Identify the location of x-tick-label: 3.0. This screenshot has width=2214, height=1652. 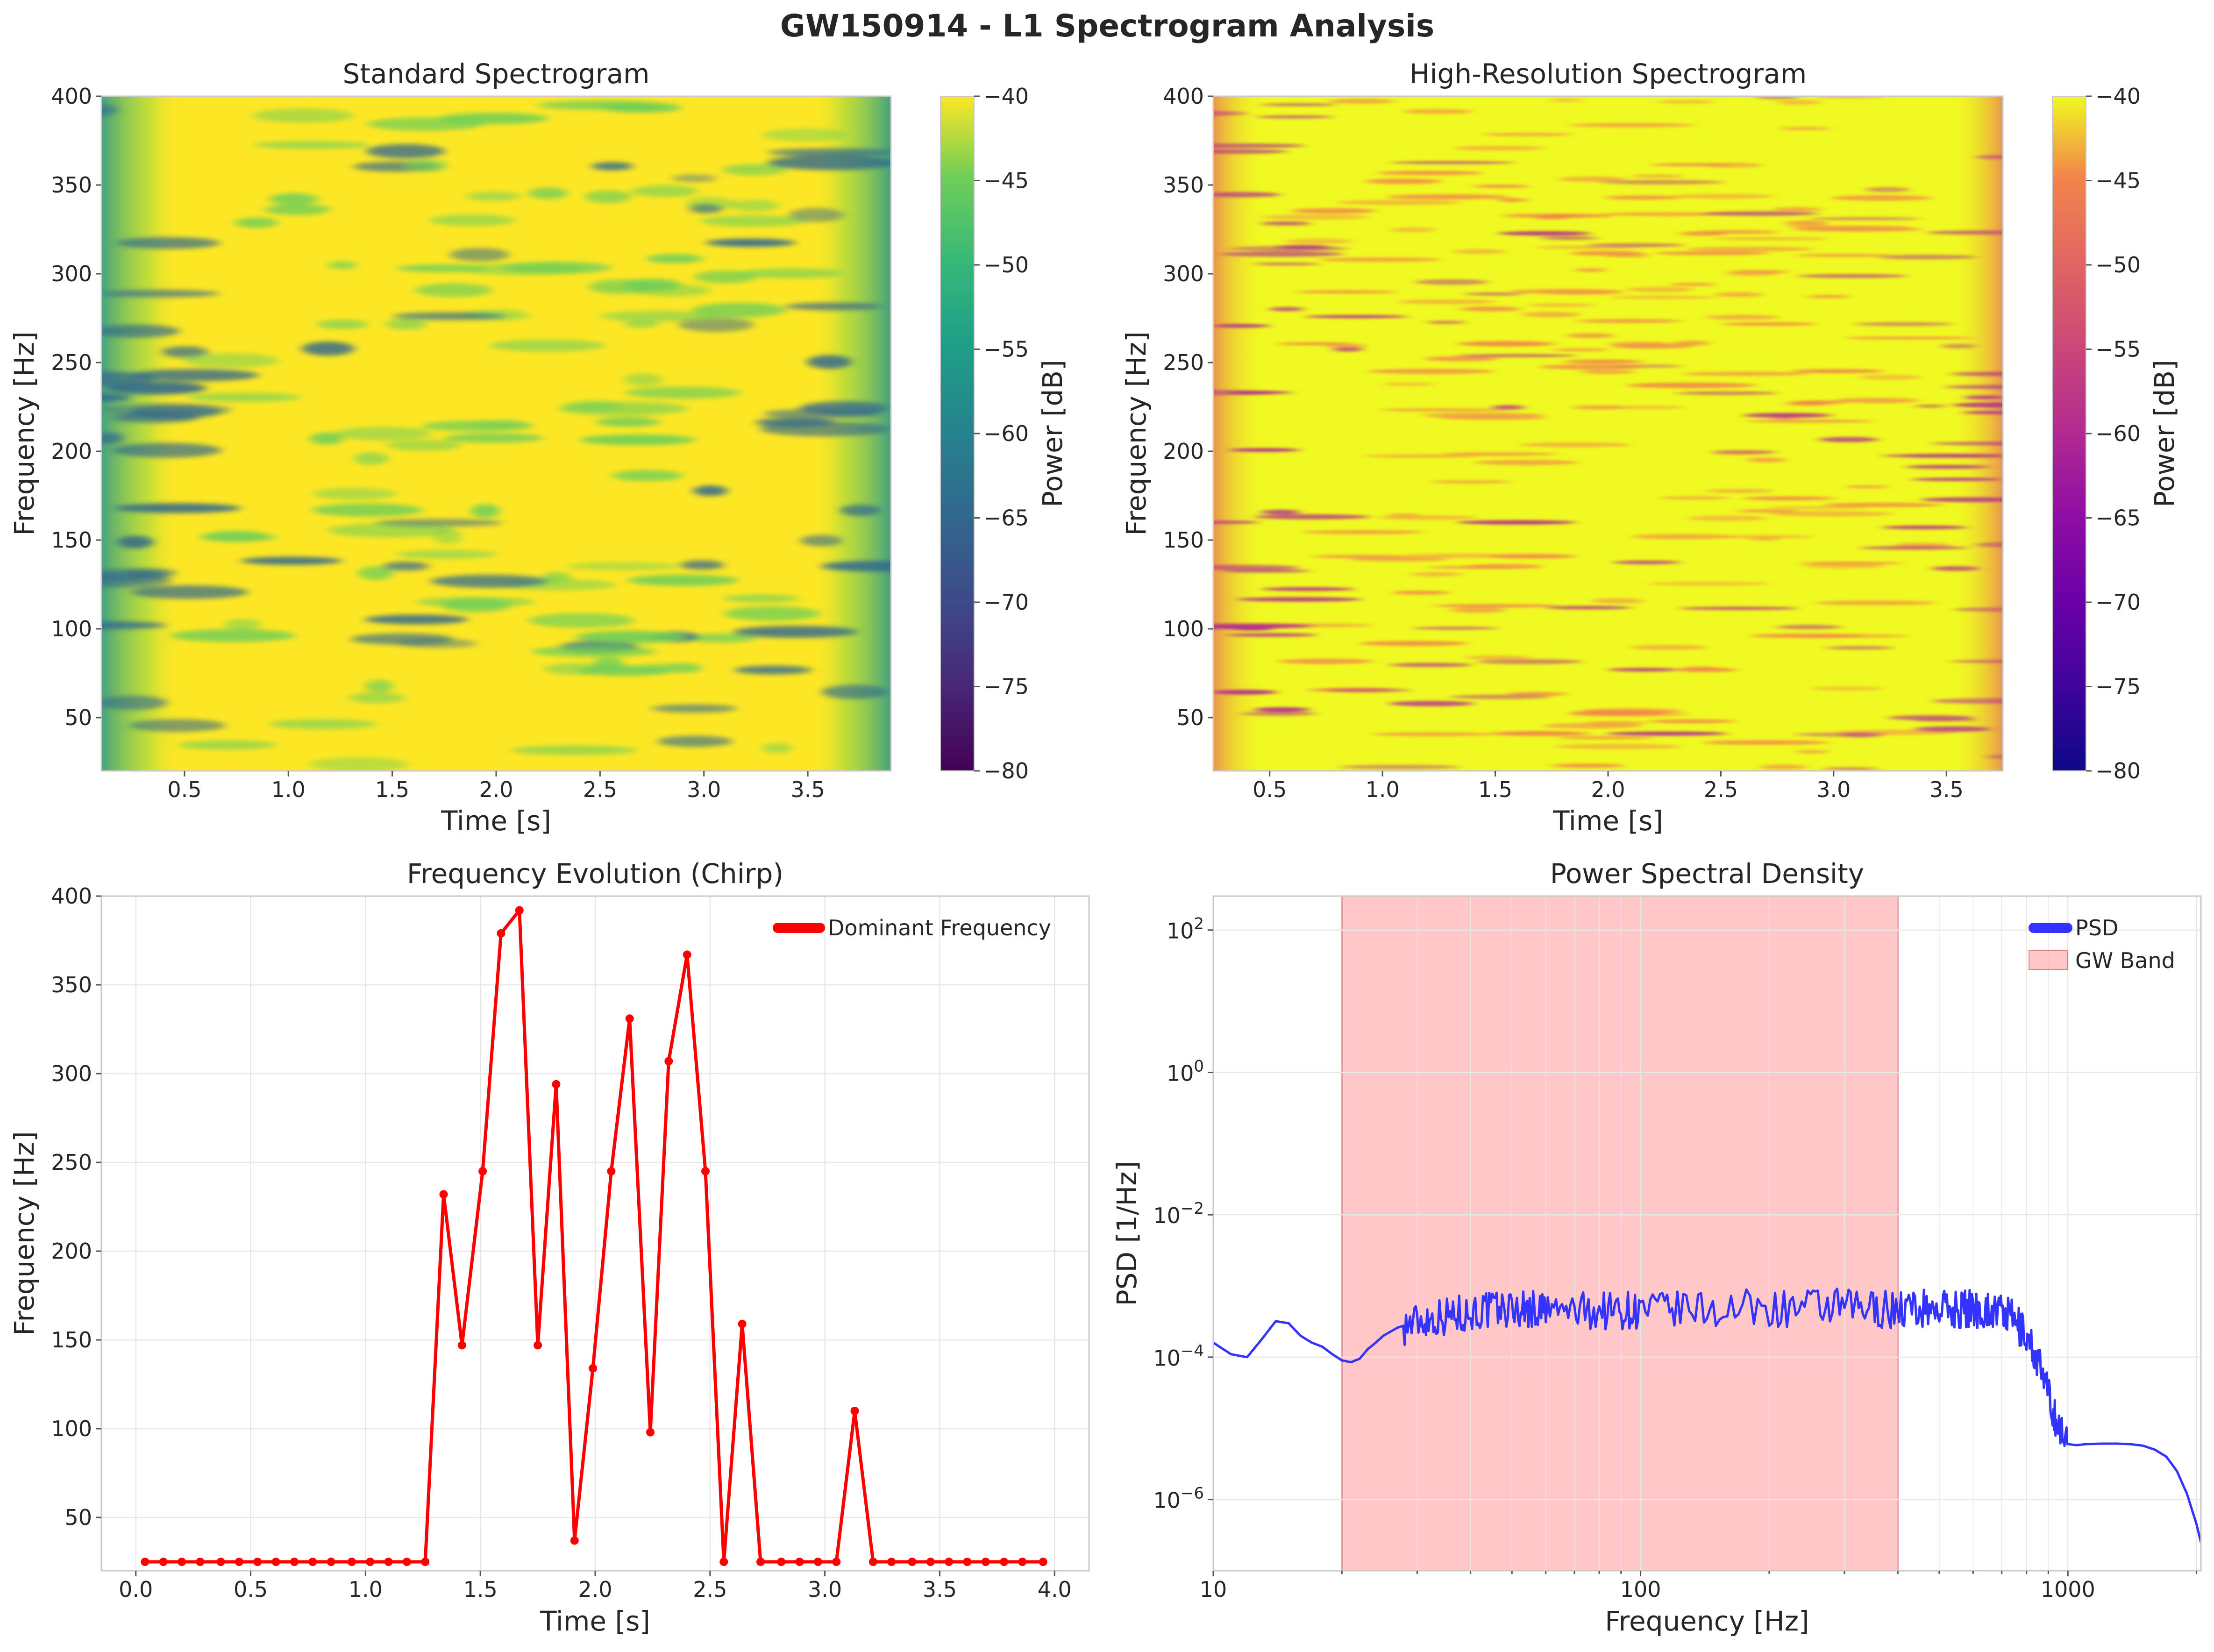
(825, 1590).